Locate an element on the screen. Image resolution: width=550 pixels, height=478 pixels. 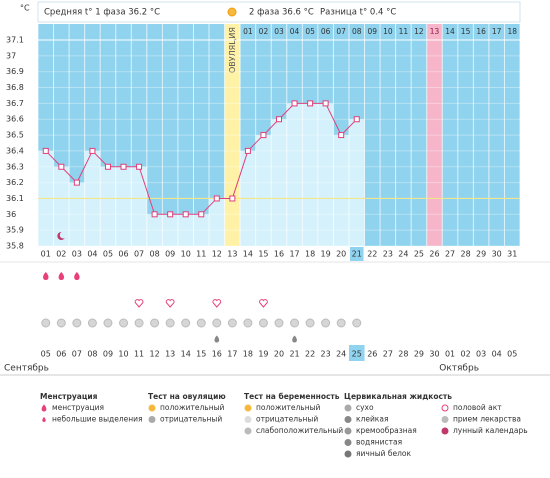
cycle-day: 16 is located at coordinates (279, 254).